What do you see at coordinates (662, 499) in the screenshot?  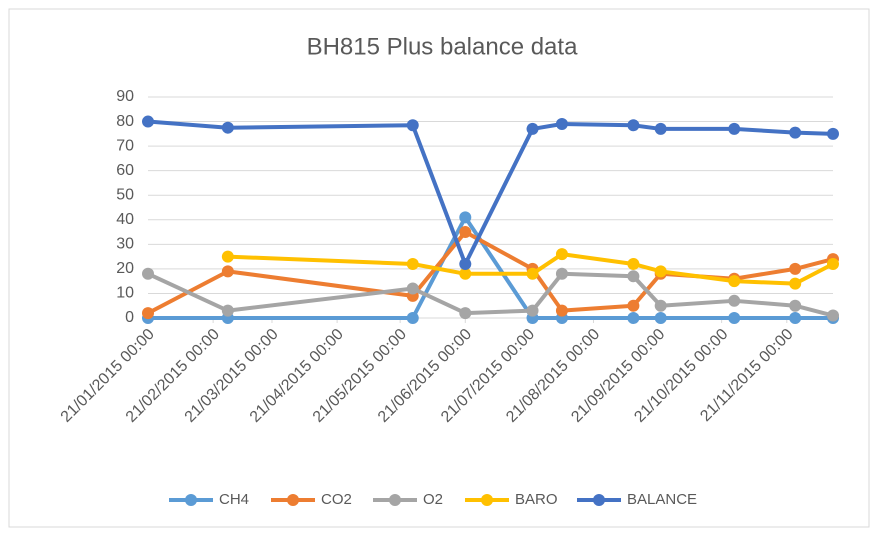 I see `legend-label: BALANCE` at bounding box center [662, 499].